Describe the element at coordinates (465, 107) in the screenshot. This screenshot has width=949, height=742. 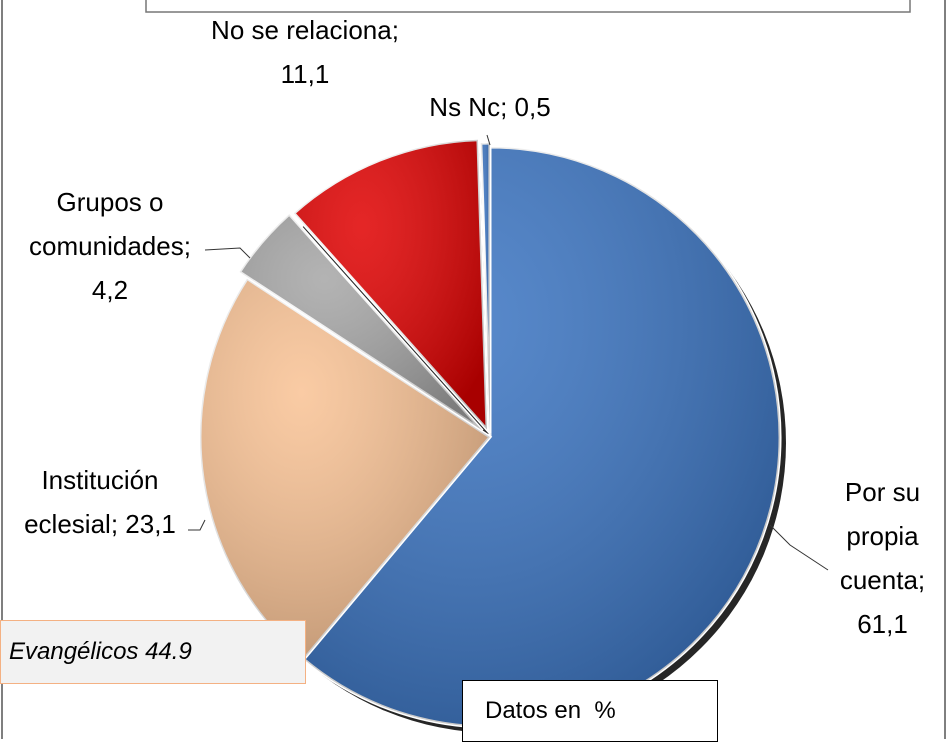
I see `category-label: Ns Nc` at that location.